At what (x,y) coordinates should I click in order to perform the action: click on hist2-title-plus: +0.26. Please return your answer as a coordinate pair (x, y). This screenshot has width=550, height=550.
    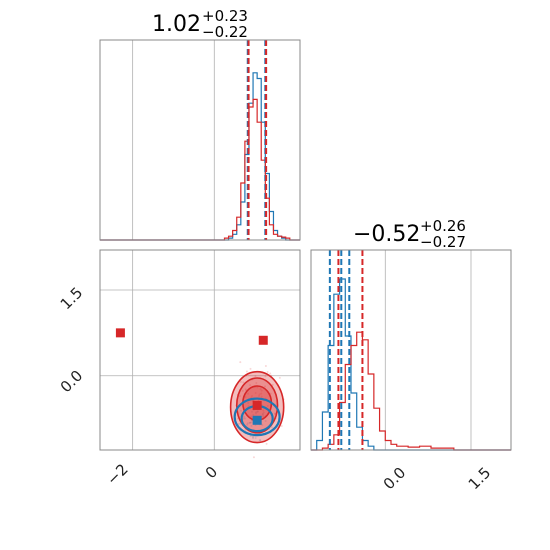
    Looking at the image, I should click on (443, 226).